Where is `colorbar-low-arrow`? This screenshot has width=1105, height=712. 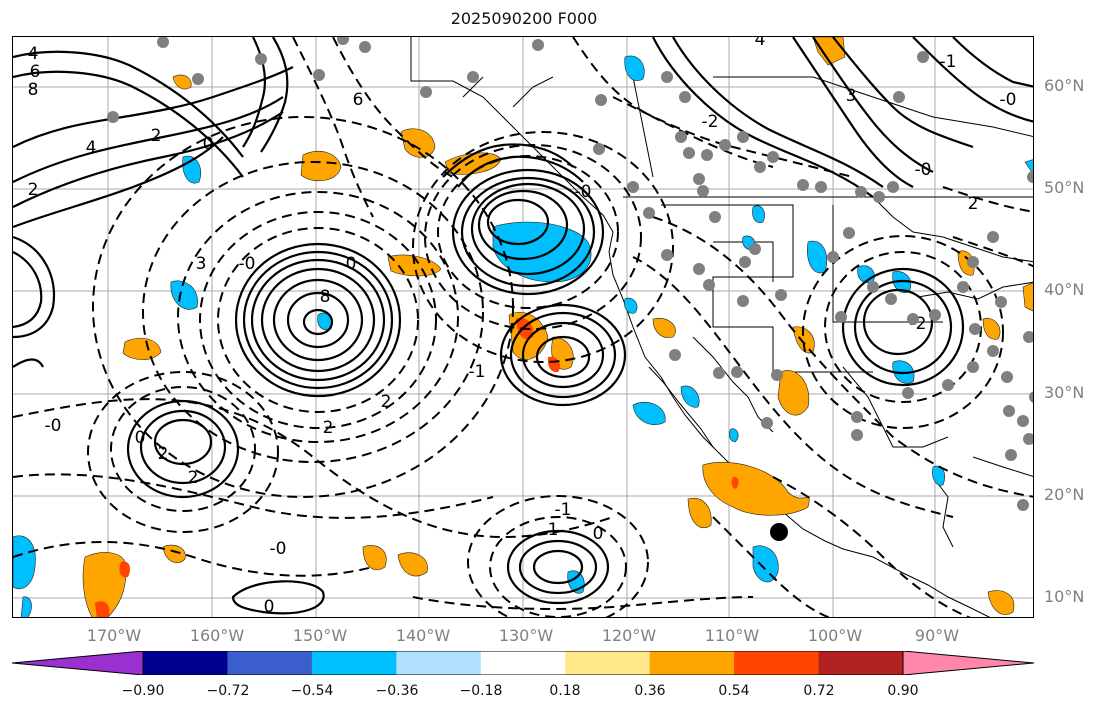 colorbar-low-arrow is located at coordinates (78, 663).